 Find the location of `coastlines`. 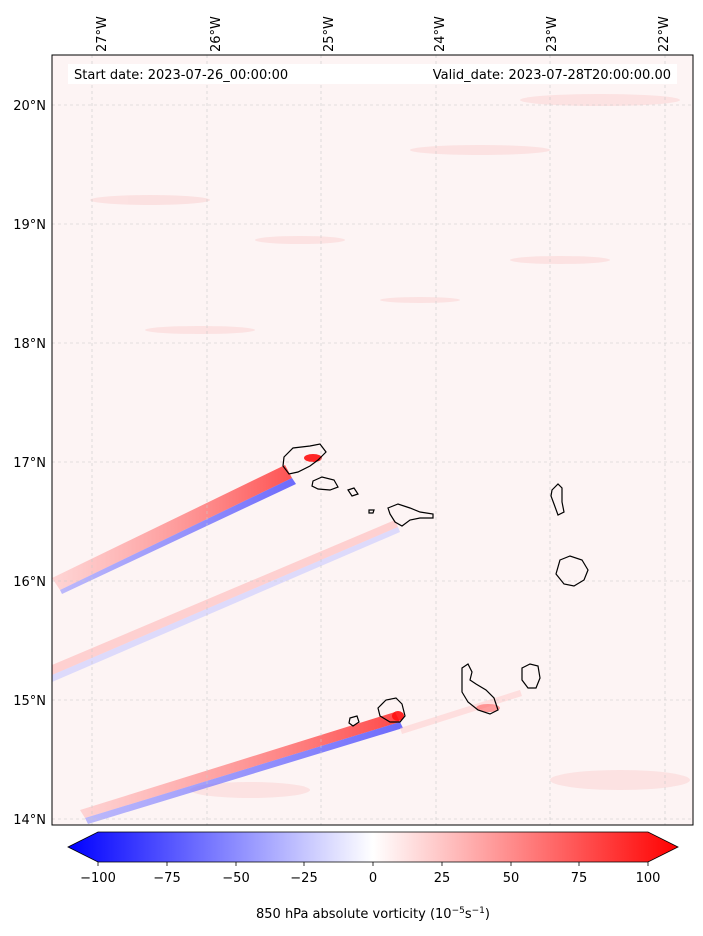

coastlines is located at coordinates (435, 585).